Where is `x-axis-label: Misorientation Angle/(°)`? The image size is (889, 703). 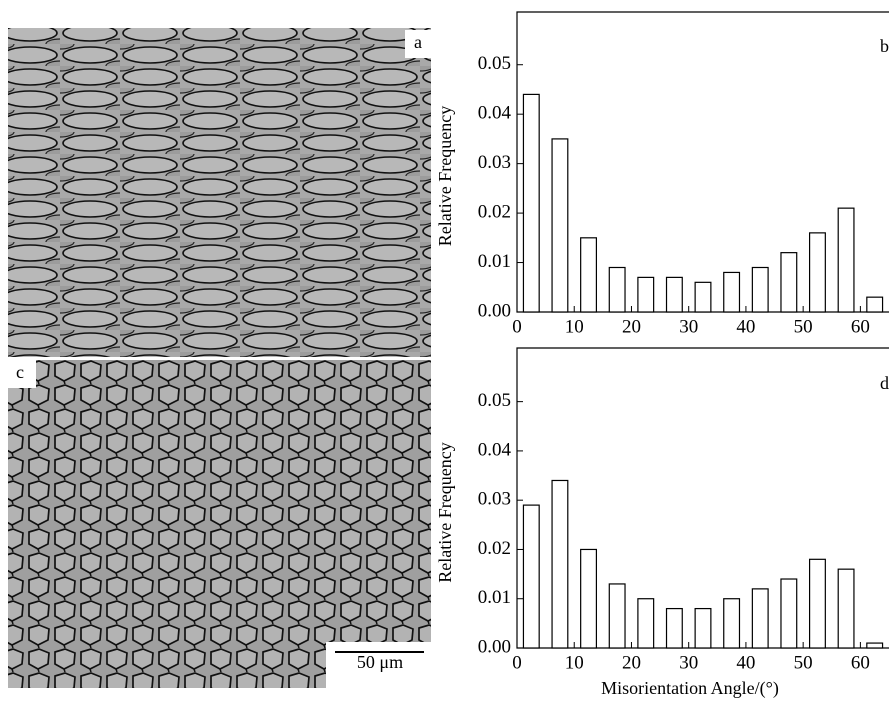 x-axis-label: Misorientation Angle/(°) is located at coordinates (690, 688).